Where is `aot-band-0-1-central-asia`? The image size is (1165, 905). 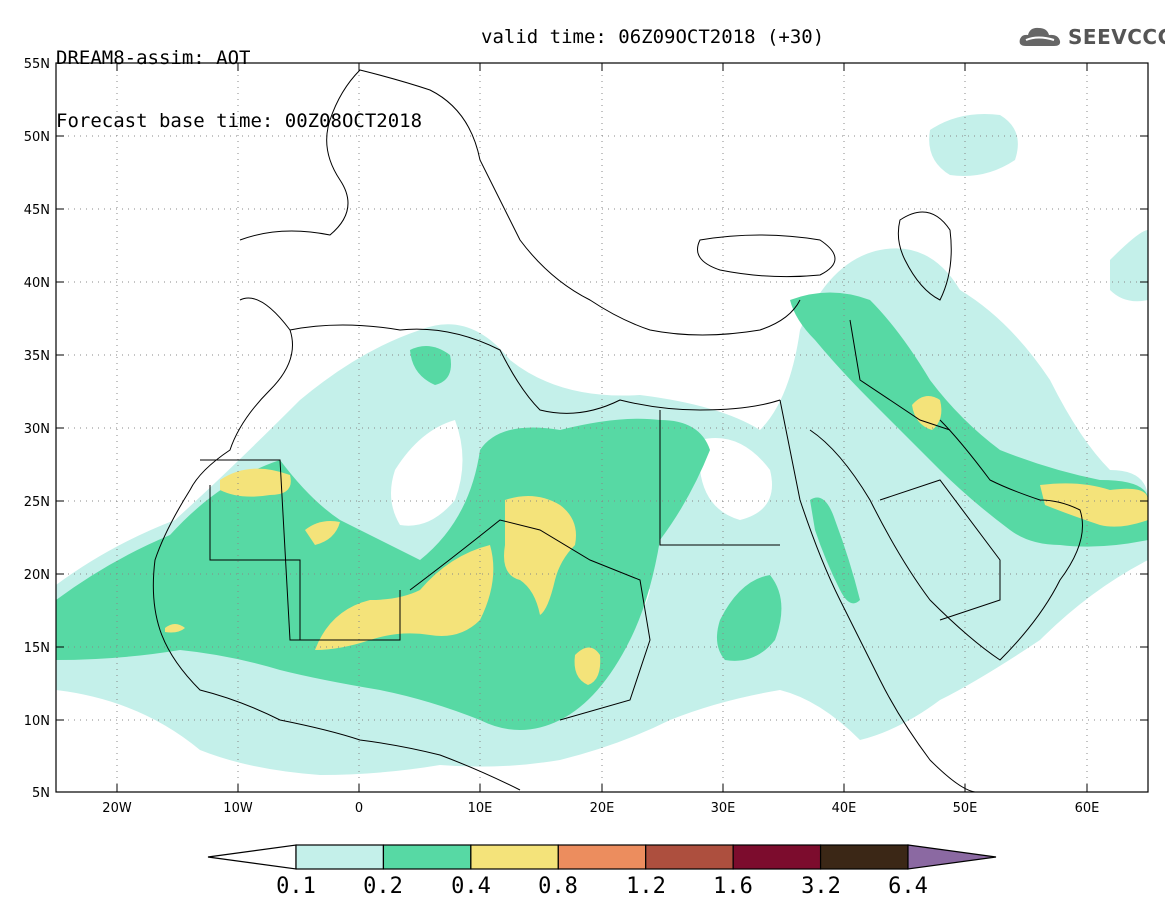 aot-band-0-1-central-asia is located at coordinates (1129, 266).